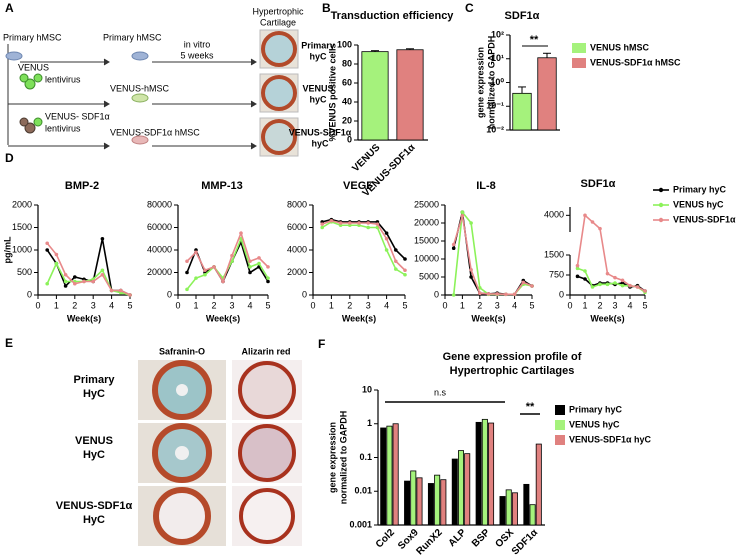 The height and width of the screenshot is (560, 738). Describe the element at coordinates (426, 204) in the screenshot. I see `y-tick-label: 25000` at that location.